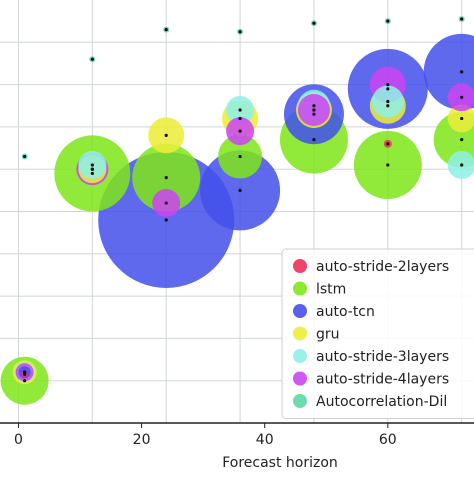 This screenshot has width=474, height=478. I want to click on x-axis-ticks: 0 20 40 60, so click(205, 435).